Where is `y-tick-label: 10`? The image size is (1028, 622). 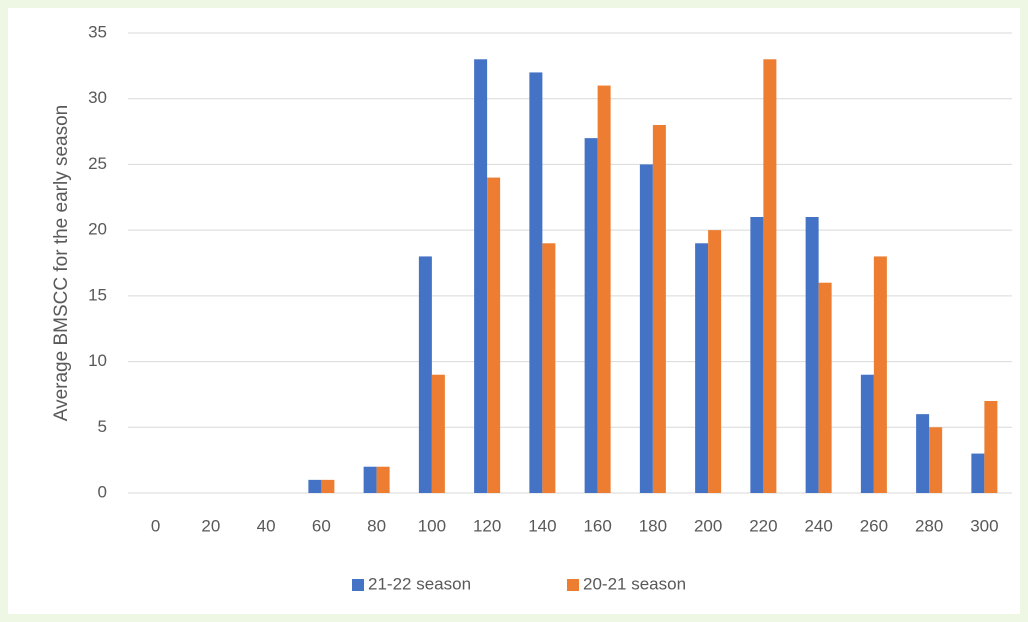 y-tick-label: 10 is located at coordinates (97, 360).